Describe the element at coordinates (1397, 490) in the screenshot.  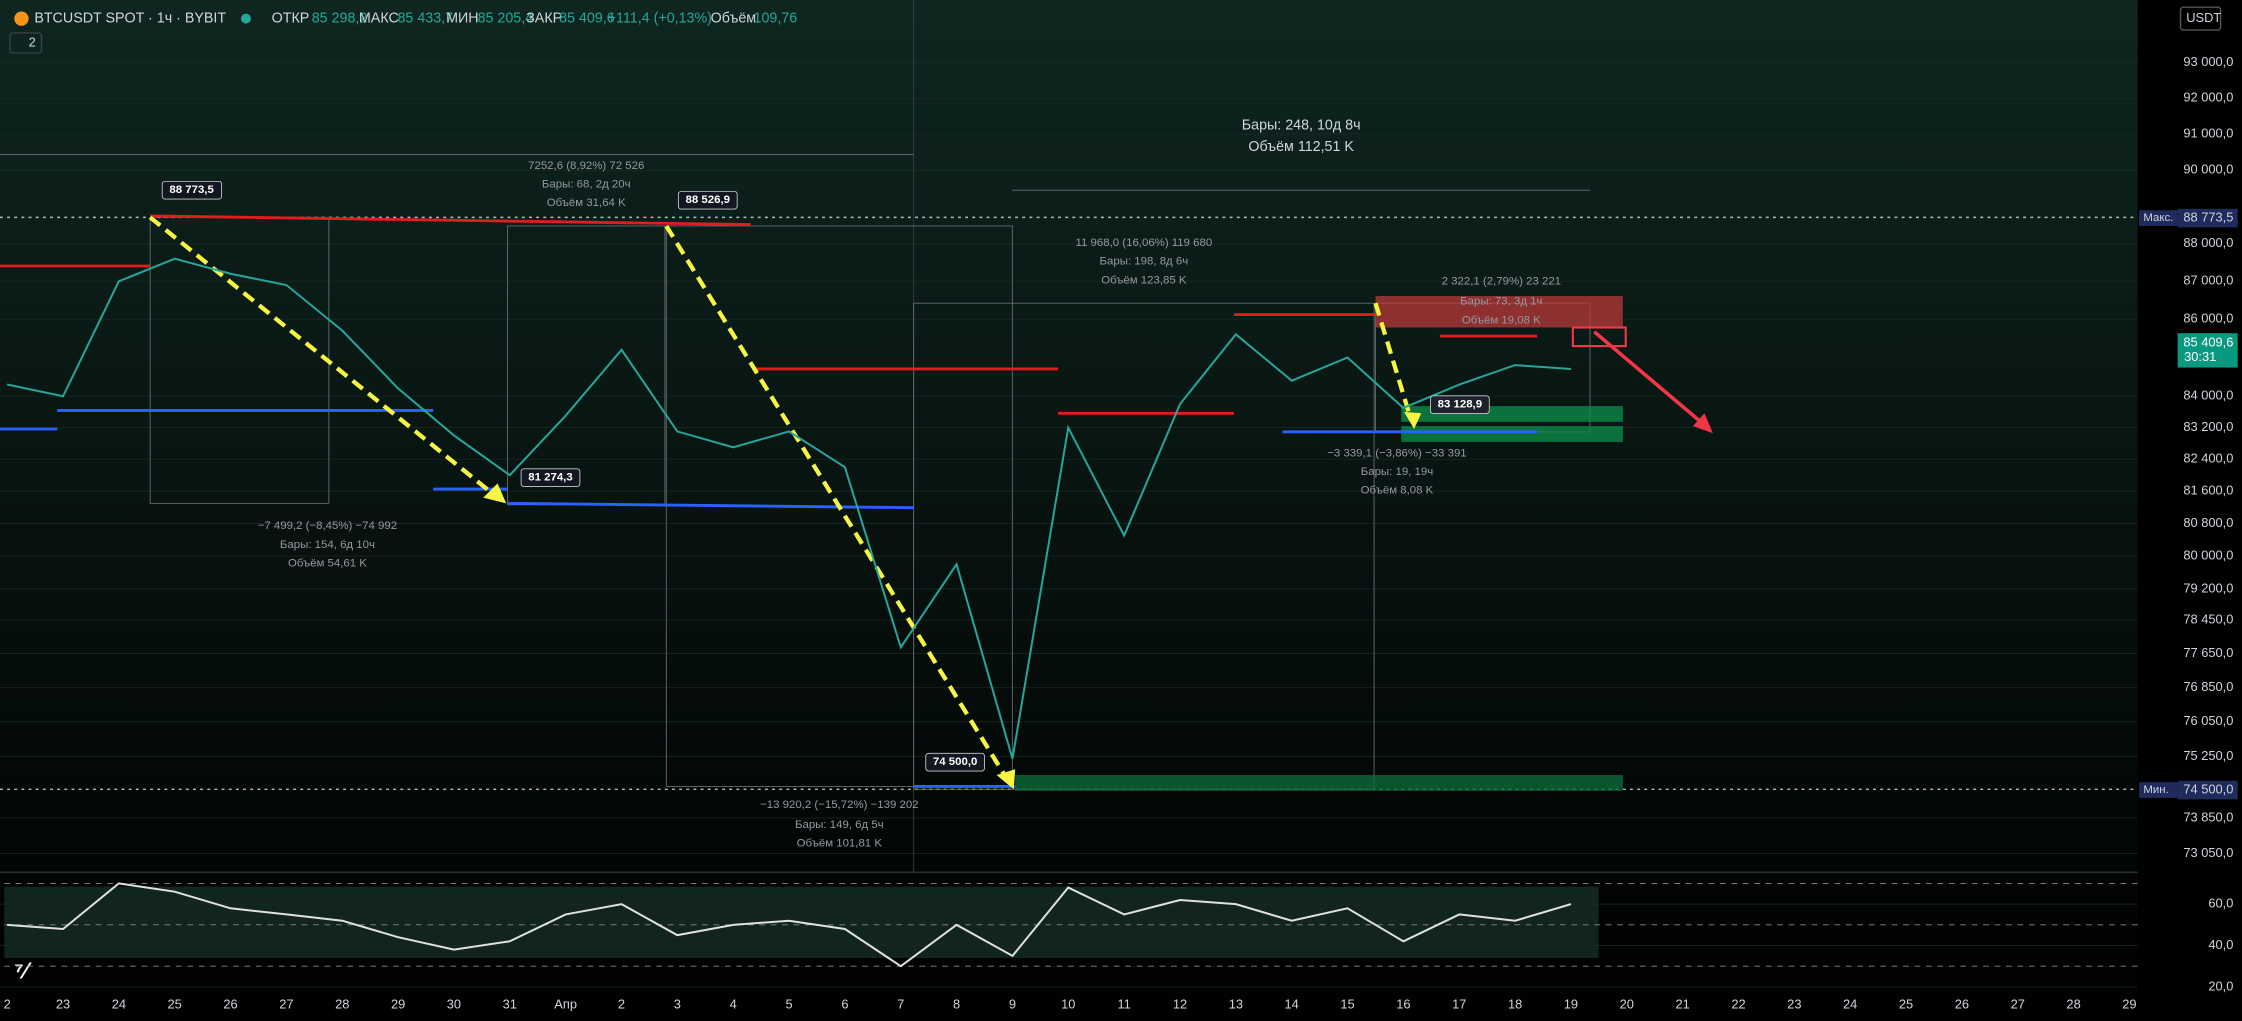
I see `annotation: Объём 8,08 K` at that location.